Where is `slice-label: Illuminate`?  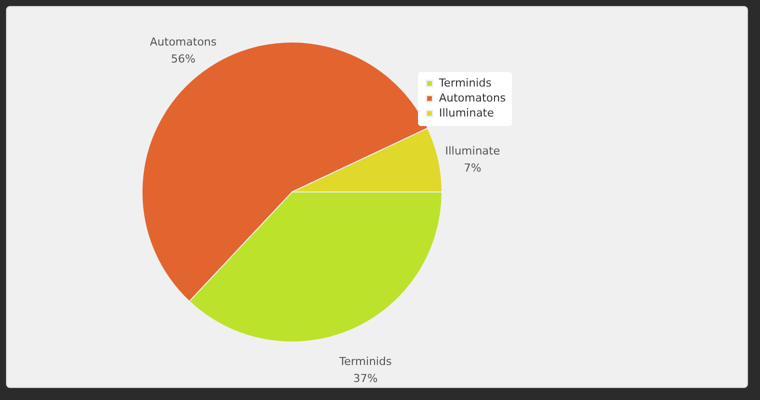
slice-label: Illuminate is located at coordinates (472, 151).